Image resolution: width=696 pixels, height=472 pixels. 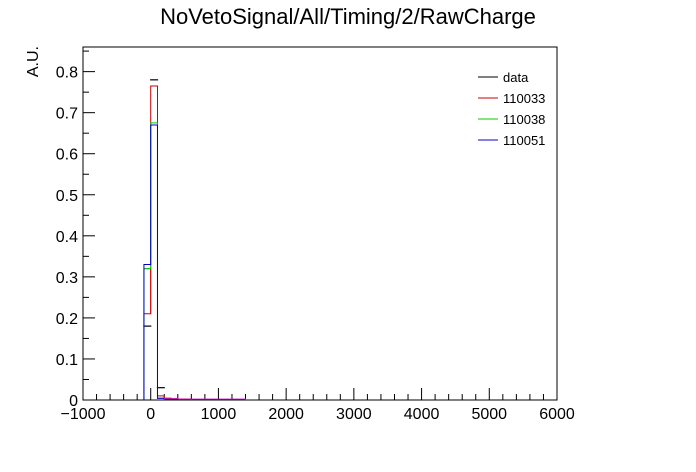 I want to click on y-tick-label: 0.1, so click(x=67, y=360).